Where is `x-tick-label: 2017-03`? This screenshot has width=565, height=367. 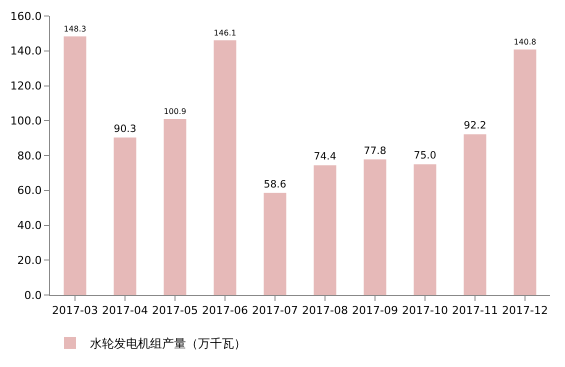 x-tick-label: 2017-03 is located at coordinates (75, 311).